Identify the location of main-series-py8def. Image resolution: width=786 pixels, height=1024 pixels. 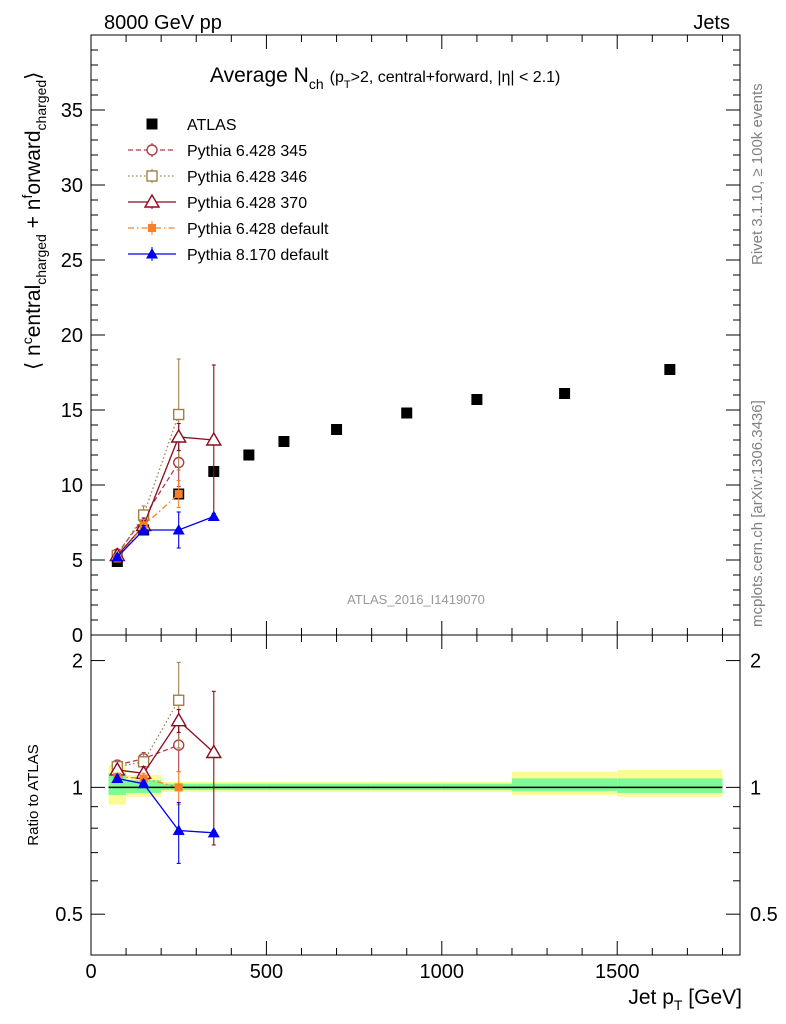
(165, 536).